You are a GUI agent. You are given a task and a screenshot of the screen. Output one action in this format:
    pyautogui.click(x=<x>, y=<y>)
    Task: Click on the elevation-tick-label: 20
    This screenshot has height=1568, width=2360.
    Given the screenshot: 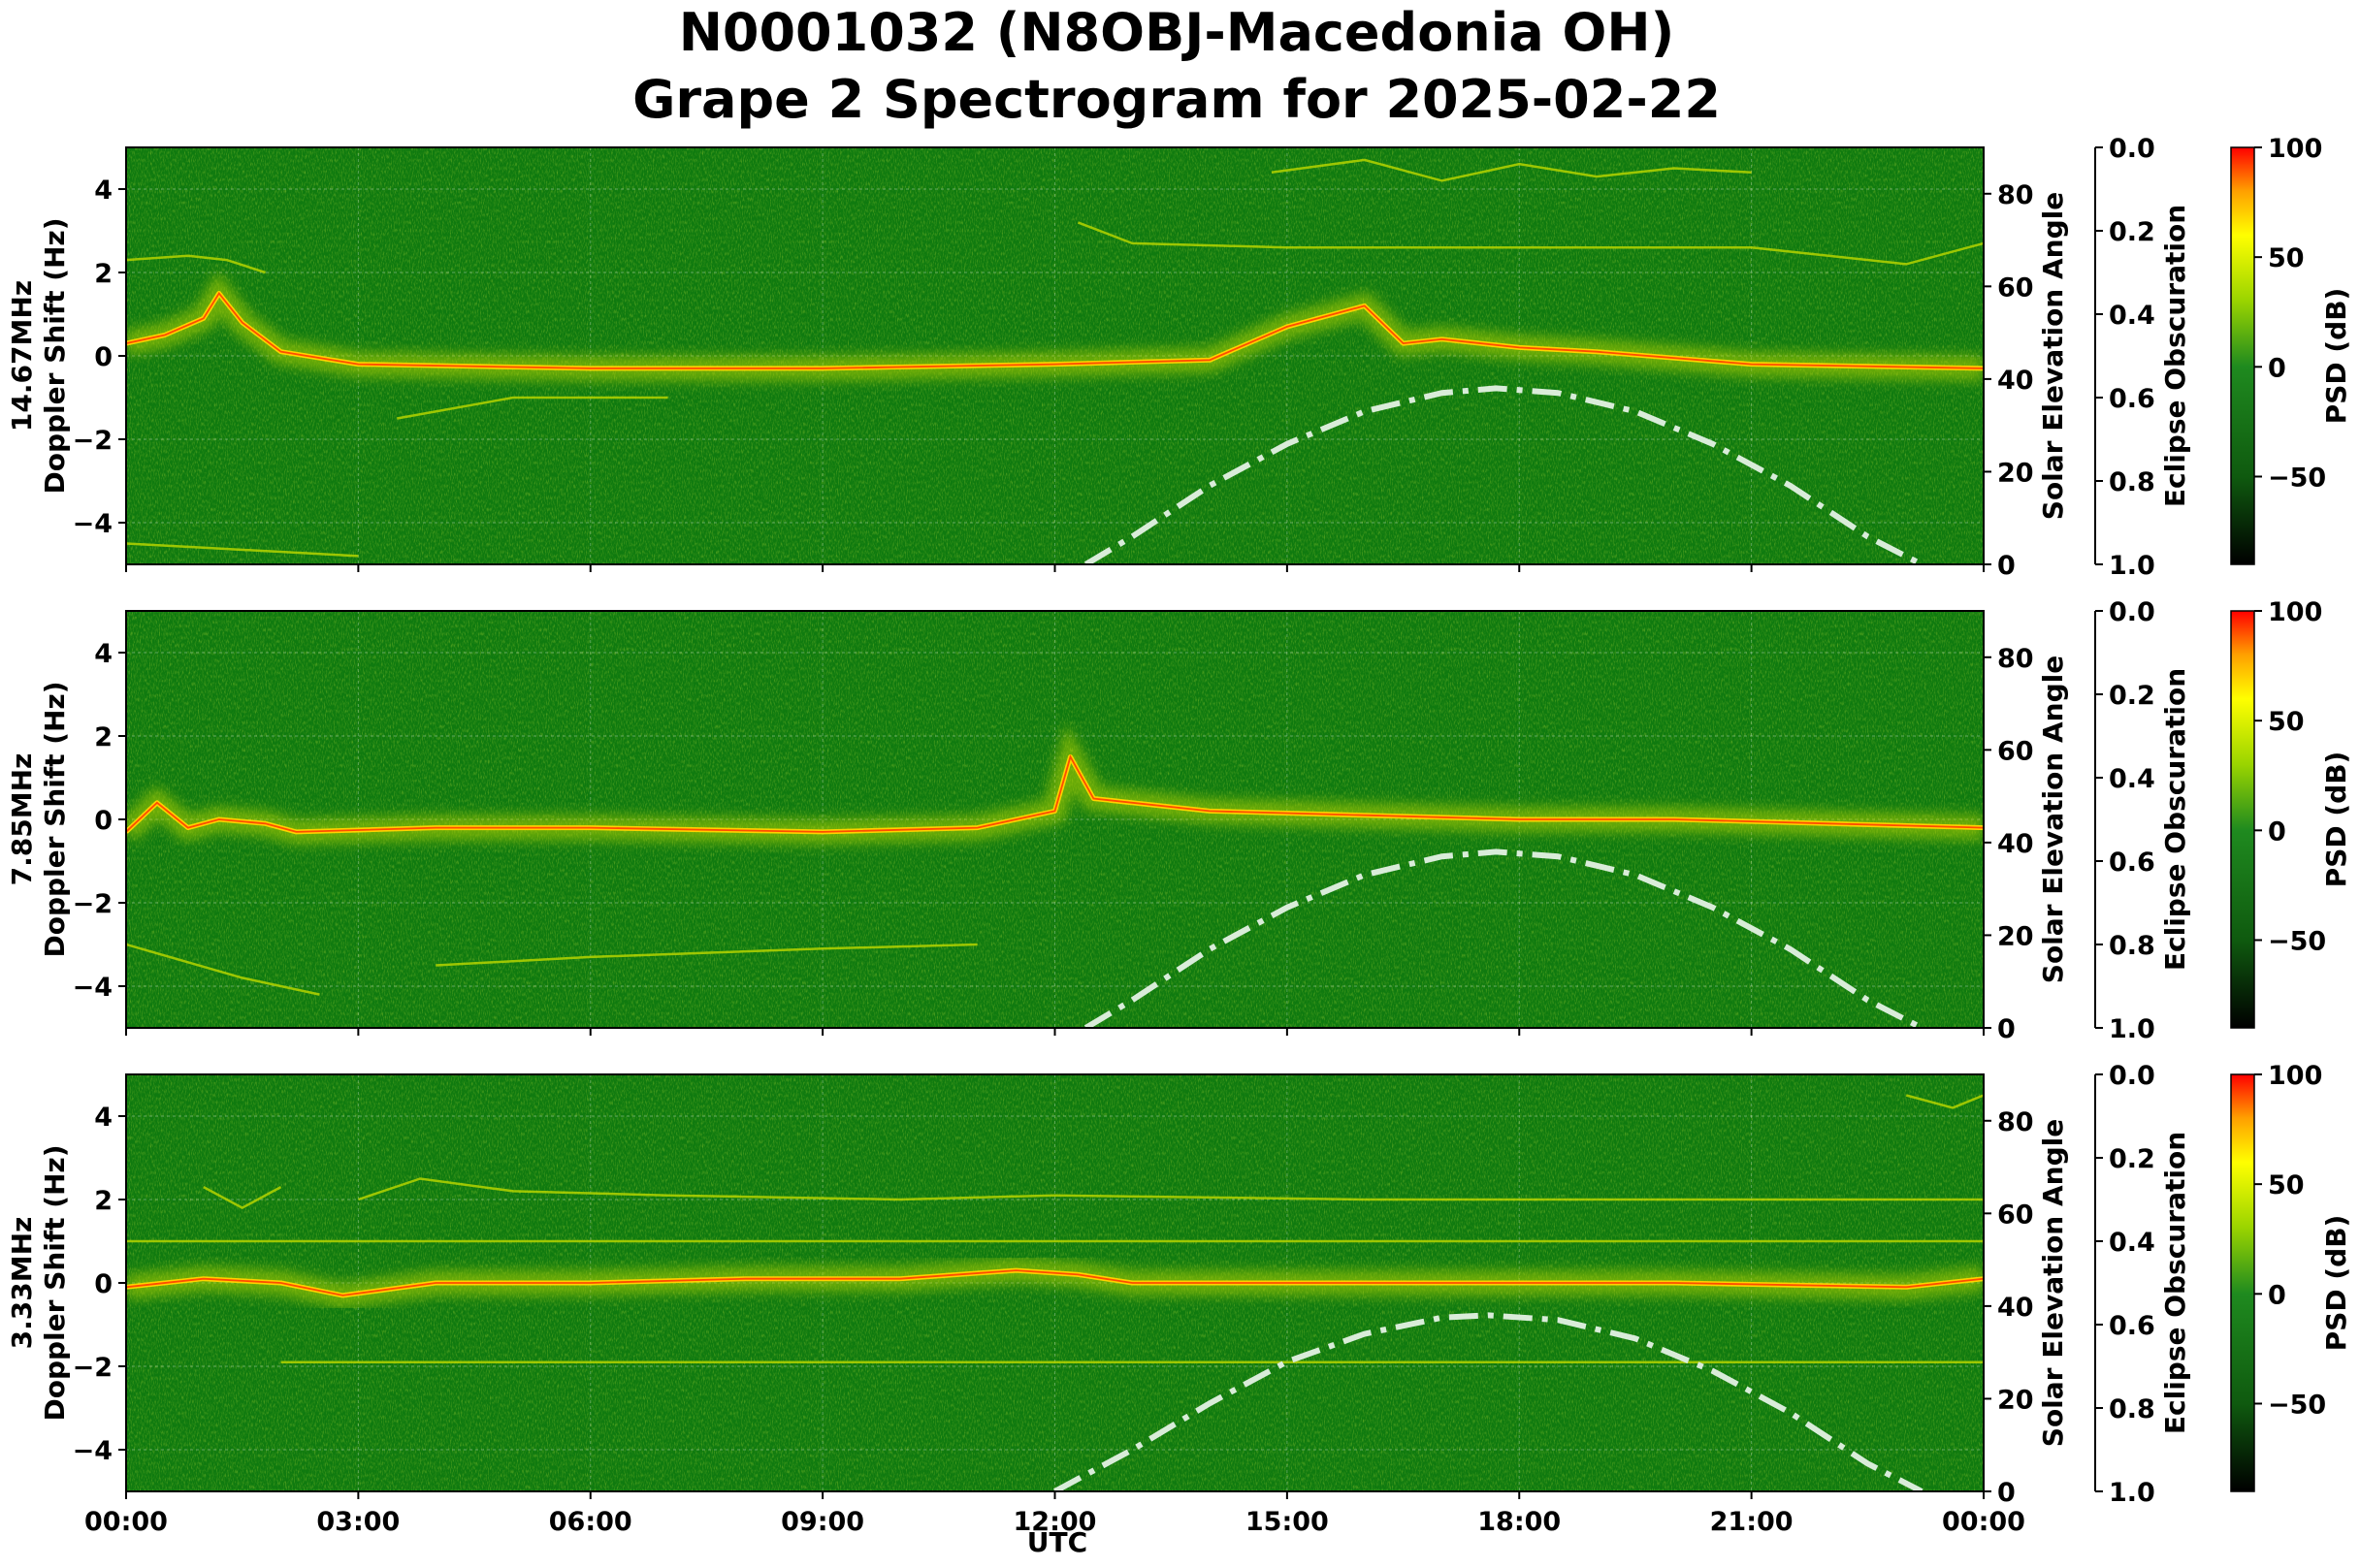 What is the action you would take?
    pyautogui.click(x=2016, y=473)
    